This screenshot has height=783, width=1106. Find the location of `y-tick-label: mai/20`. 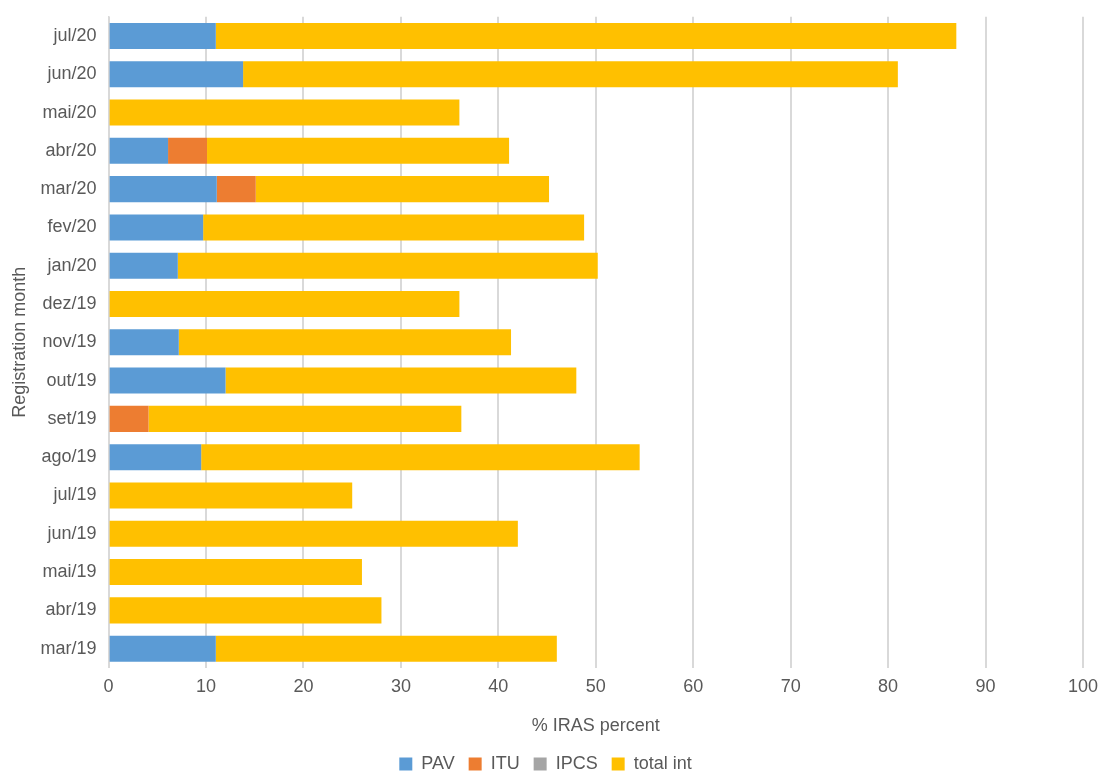

y-tick-label: mai/20 is located at coordinates (69, 111).